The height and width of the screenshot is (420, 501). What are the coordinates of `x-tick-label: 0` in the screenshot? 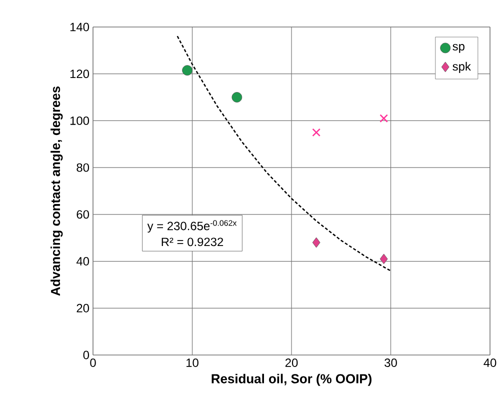 It's located at (93, 362).